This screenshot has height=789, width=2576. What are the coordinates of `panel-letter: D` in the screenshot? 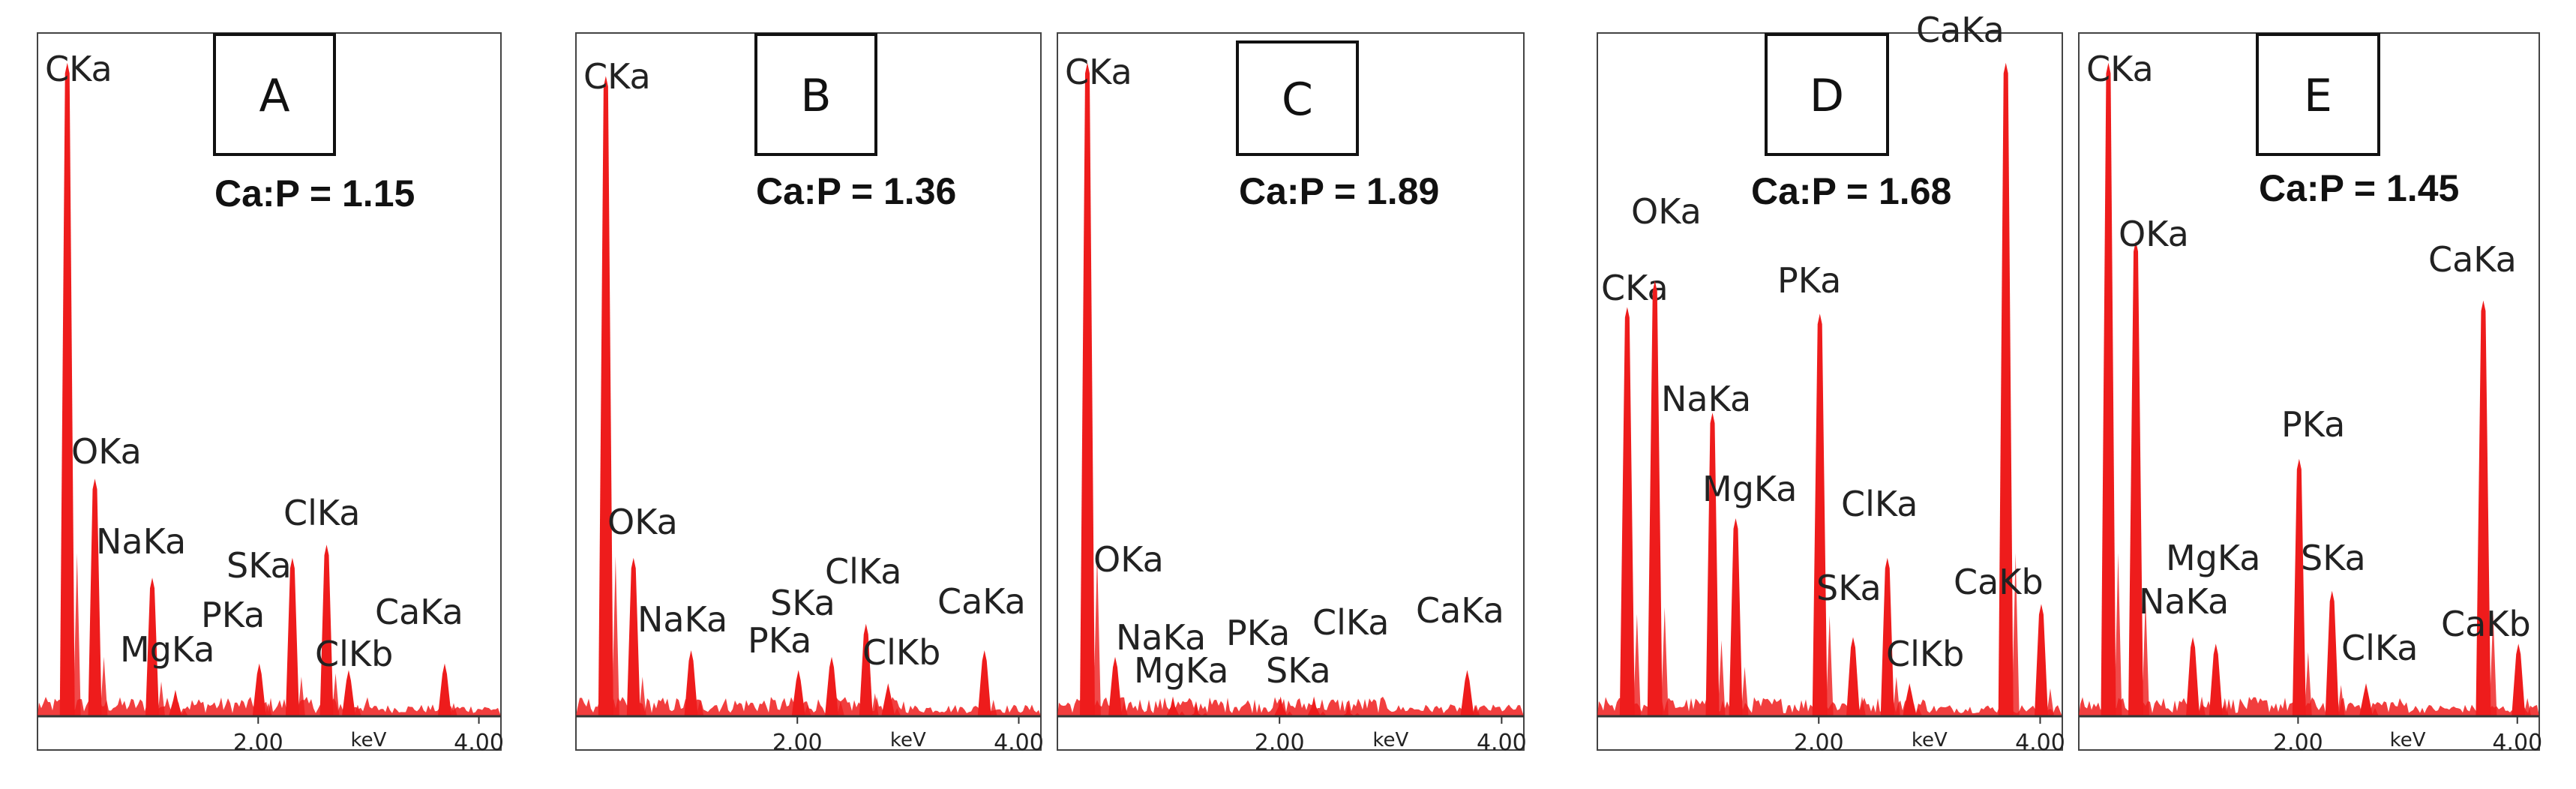 It's located at (1827, 96).